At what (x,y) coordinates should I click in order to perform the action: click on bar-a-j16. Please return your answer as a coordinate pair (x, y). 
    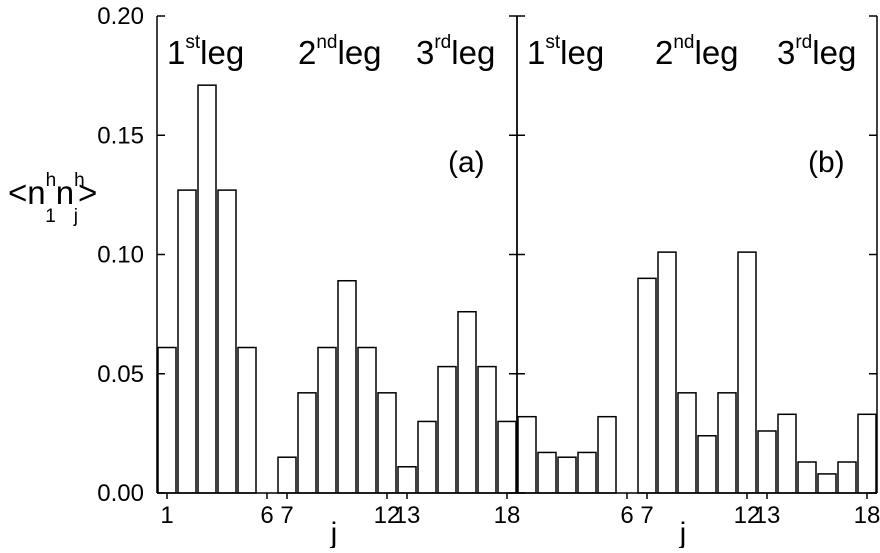
    Looking at the image, I should click on (467, 402).